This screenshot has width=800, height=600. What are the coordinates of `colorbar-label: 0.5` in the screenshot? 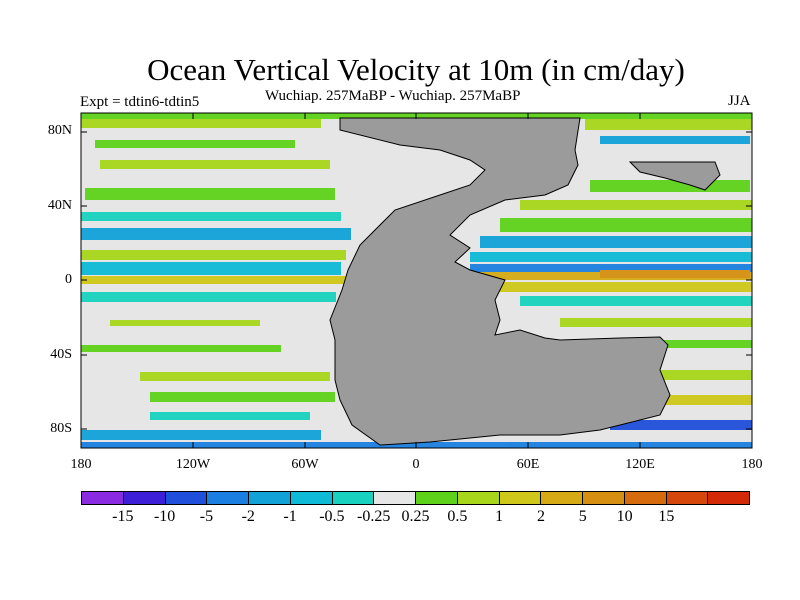 It's located at (457, 516).